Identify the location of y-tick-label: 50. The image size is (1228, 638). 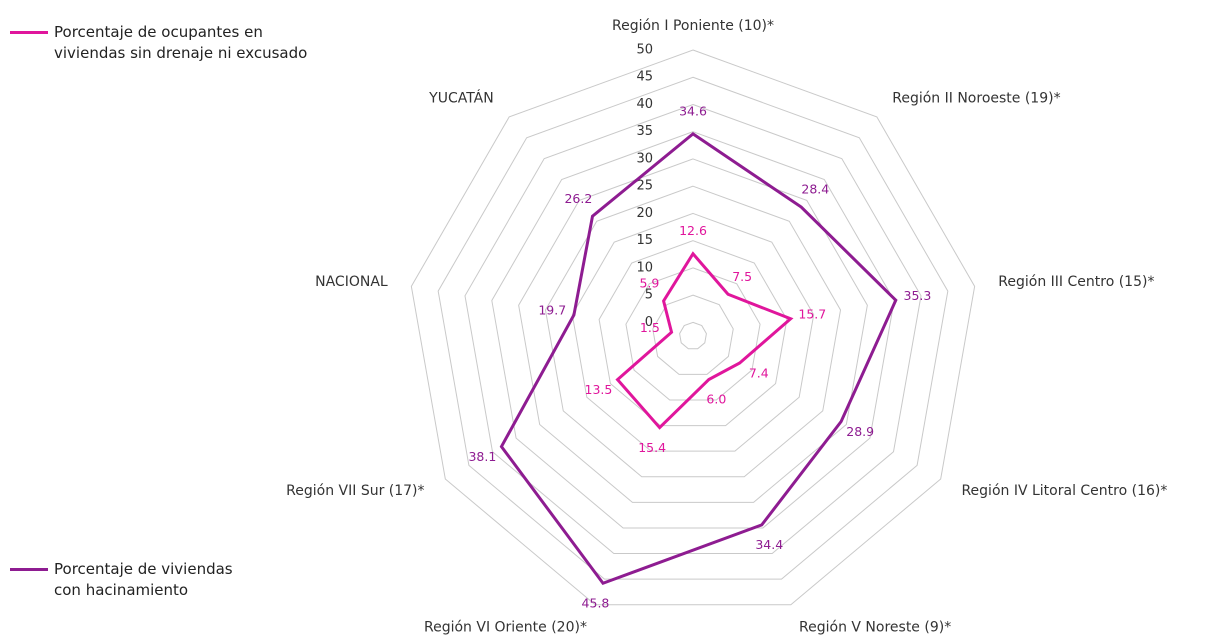
(644, 50).